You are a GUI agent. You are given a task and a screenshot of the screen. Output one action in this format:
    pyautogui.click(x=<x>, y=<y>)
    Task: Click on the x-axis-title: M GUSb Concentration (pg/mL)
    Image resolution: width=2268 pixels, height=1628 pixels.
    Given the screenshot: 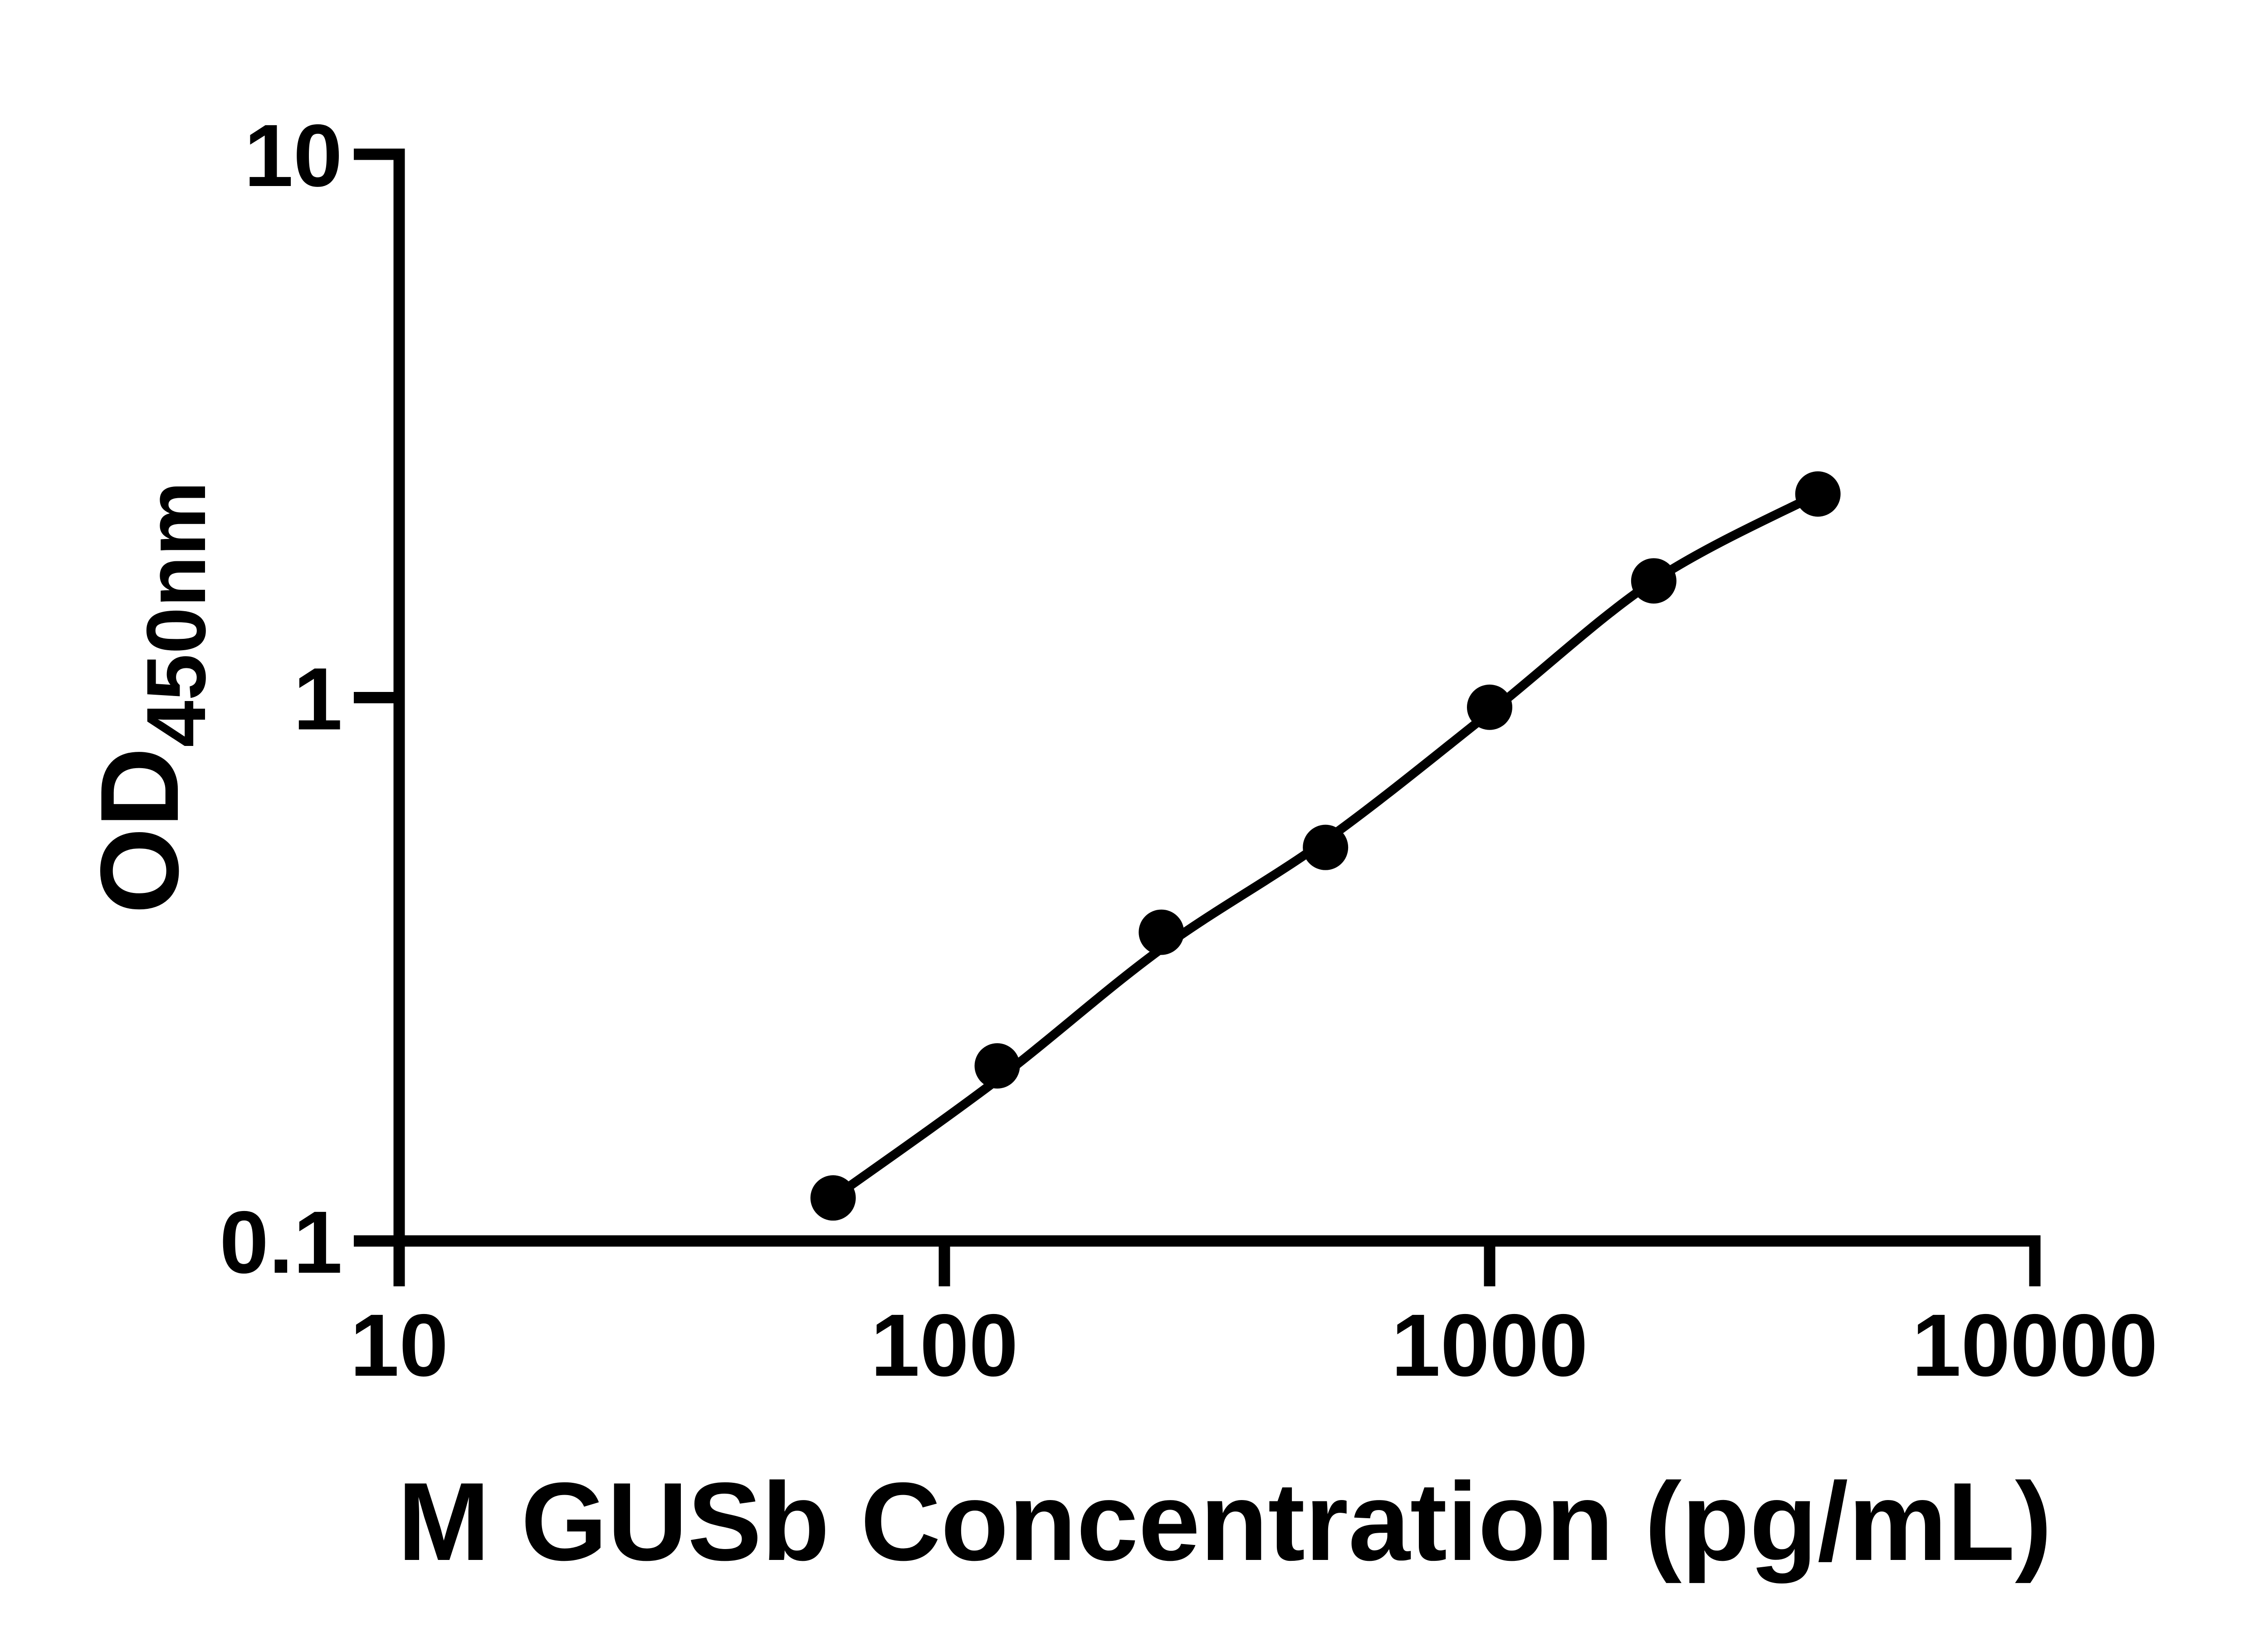 What is the action you would take?
    pyautogui.click(x=1224, y=1521)
    